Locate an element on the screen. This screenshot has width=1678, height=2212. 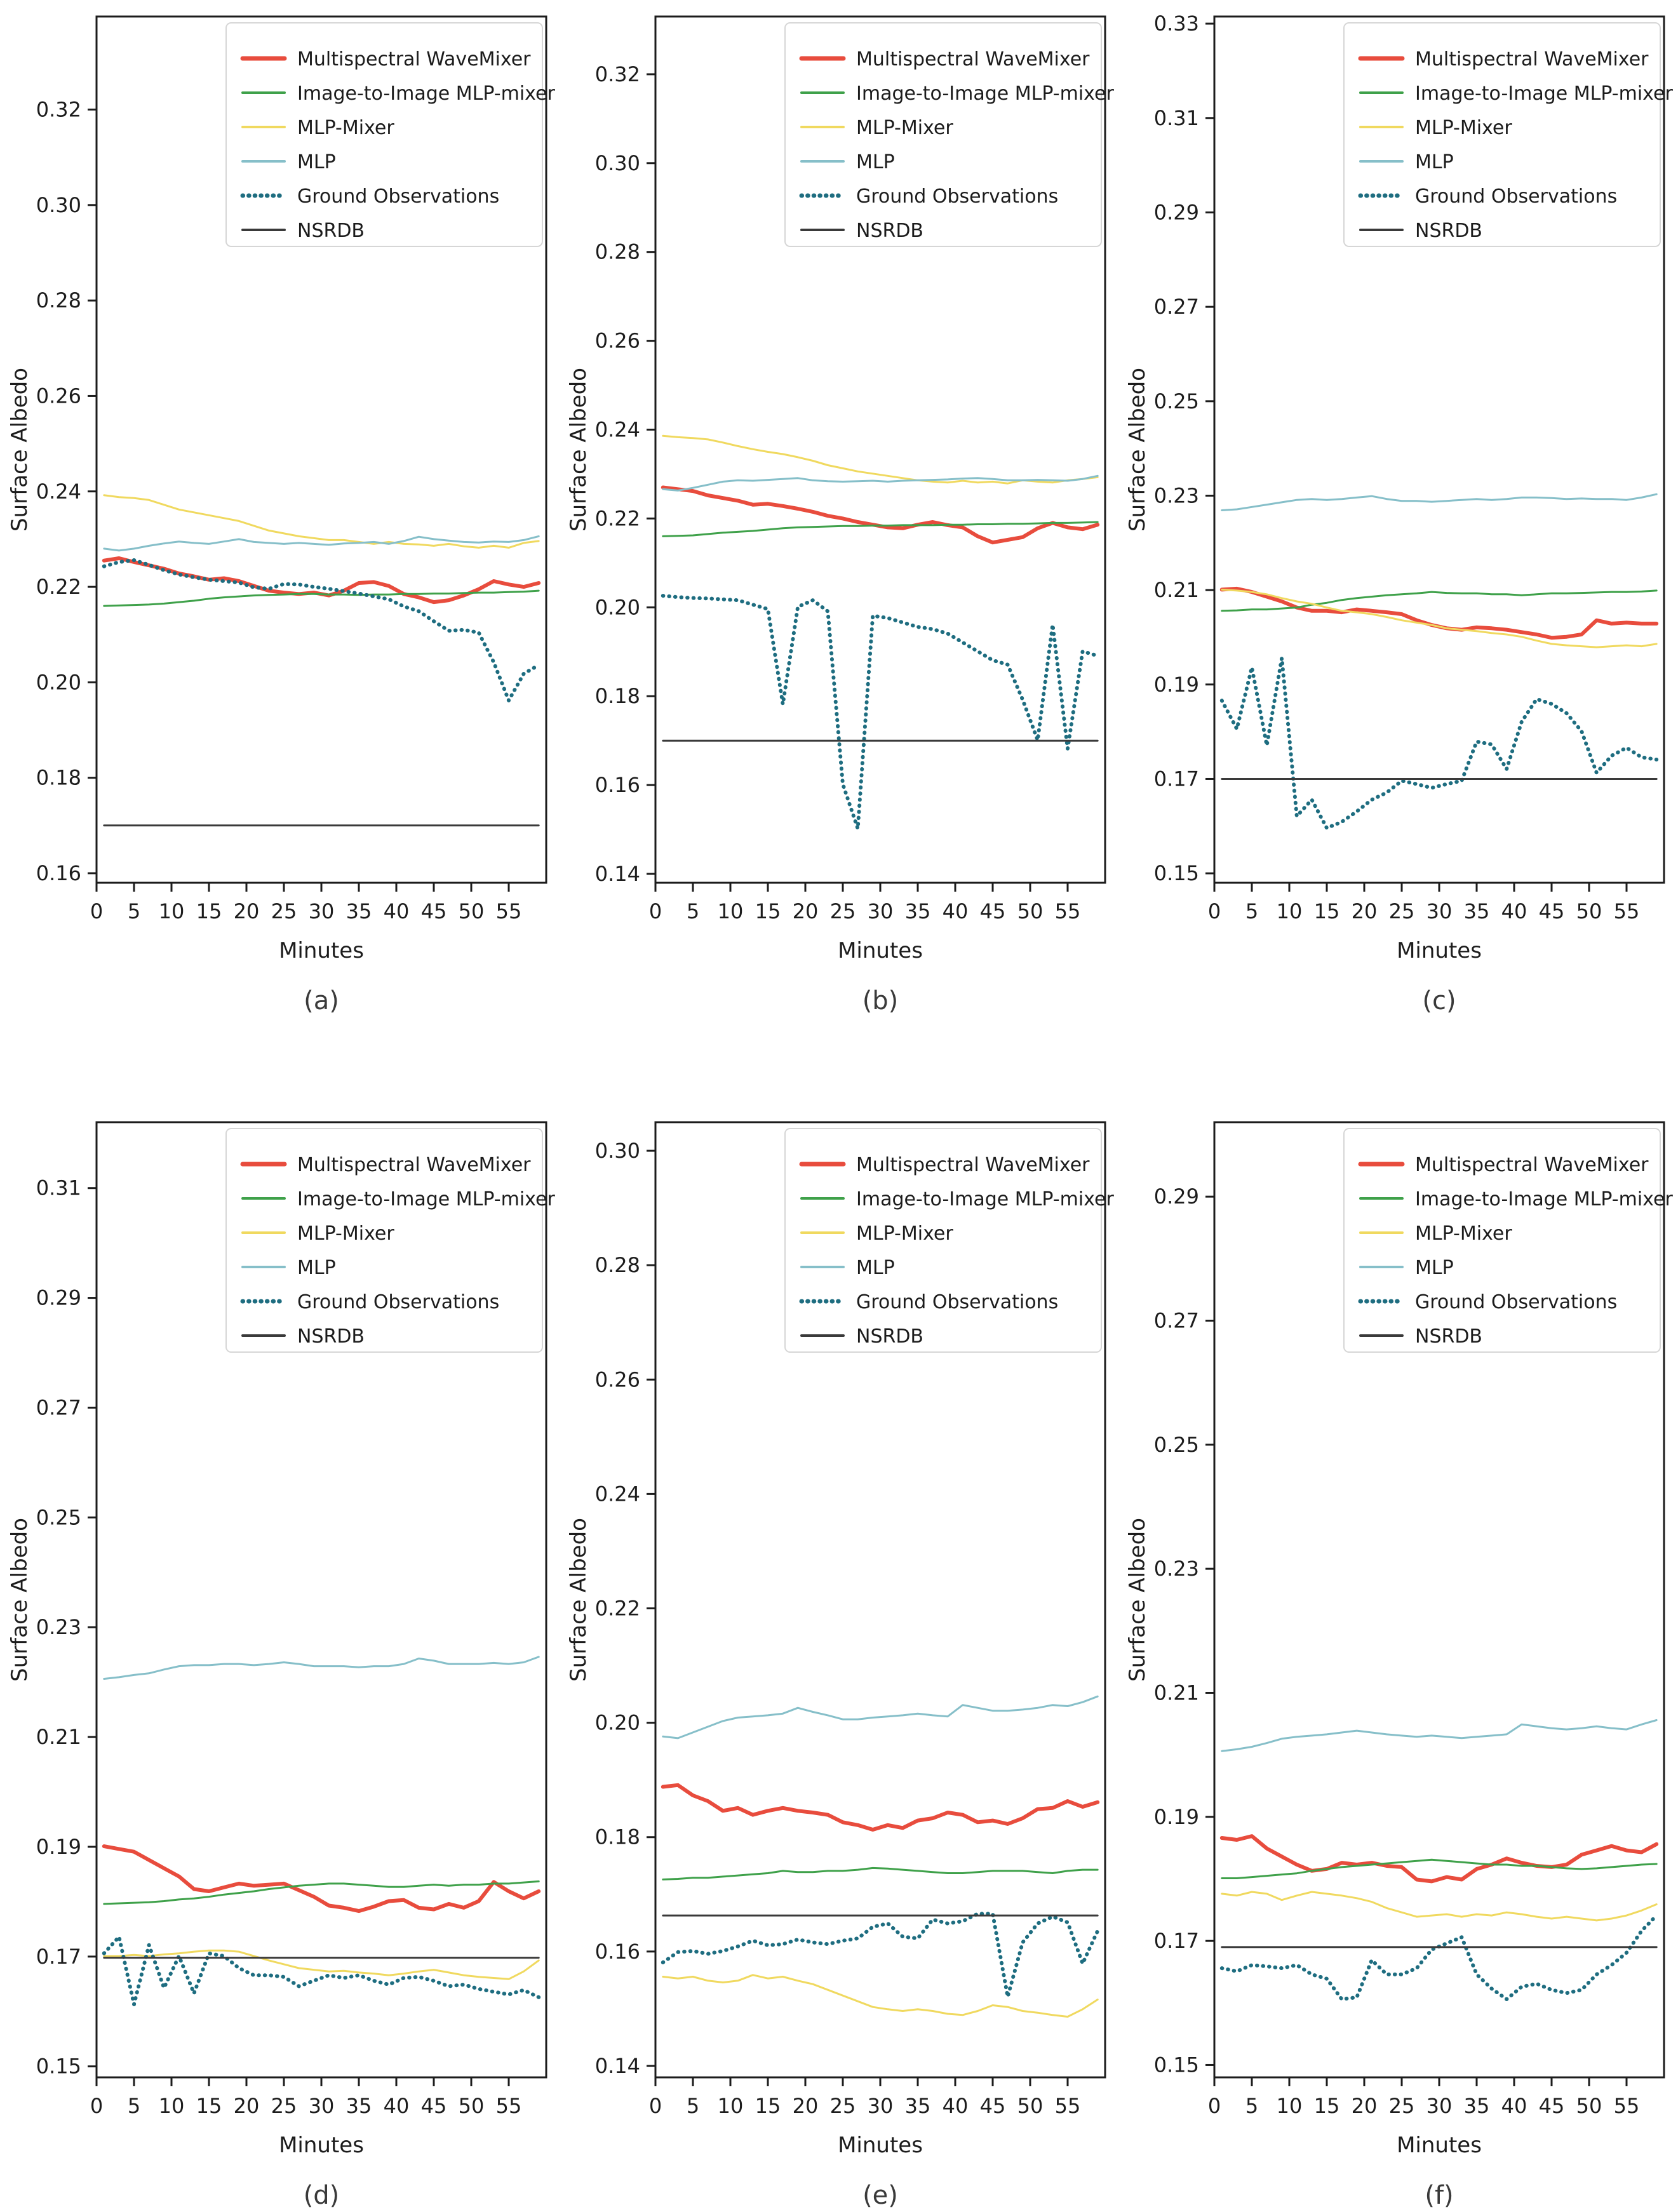
panel-caption: (c) is located at coordinates (1439, 1001).